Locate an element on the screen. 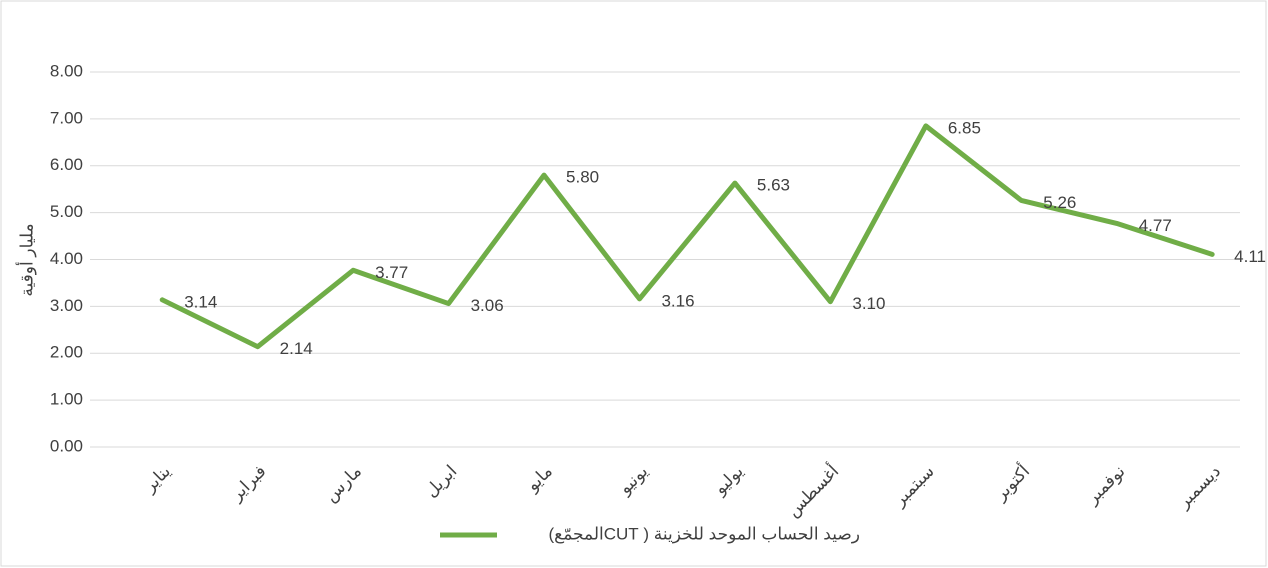 This screenshot has height=568, width=1268. data-label: 5.80 is located at coordinates (582, 177).